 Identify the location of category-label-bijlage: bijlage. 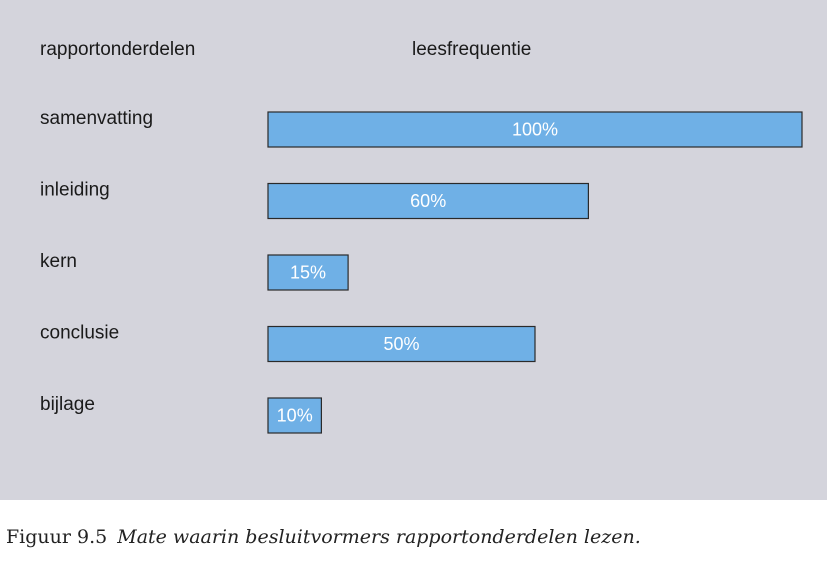
(67, 404).